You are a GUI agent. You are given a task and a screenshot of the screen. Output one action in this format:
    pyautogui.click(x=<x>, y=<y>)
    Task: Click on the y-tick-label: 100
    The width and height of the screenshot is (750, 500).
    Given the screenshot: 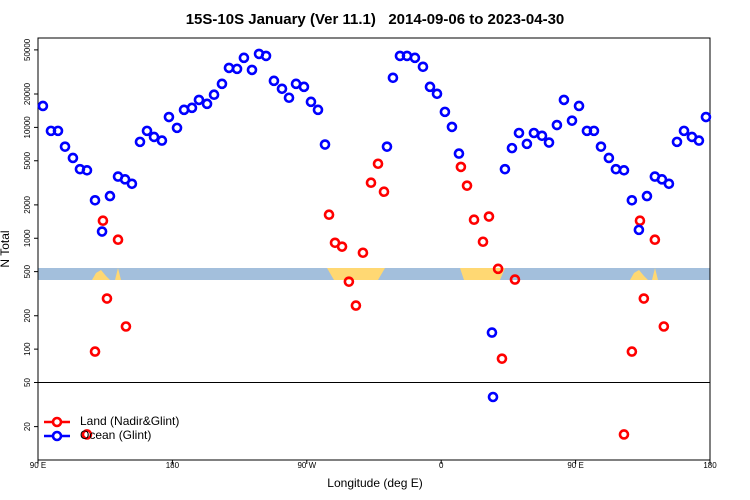 What is the action you would take?
    pyautogui.click(x=27, y=349)
    